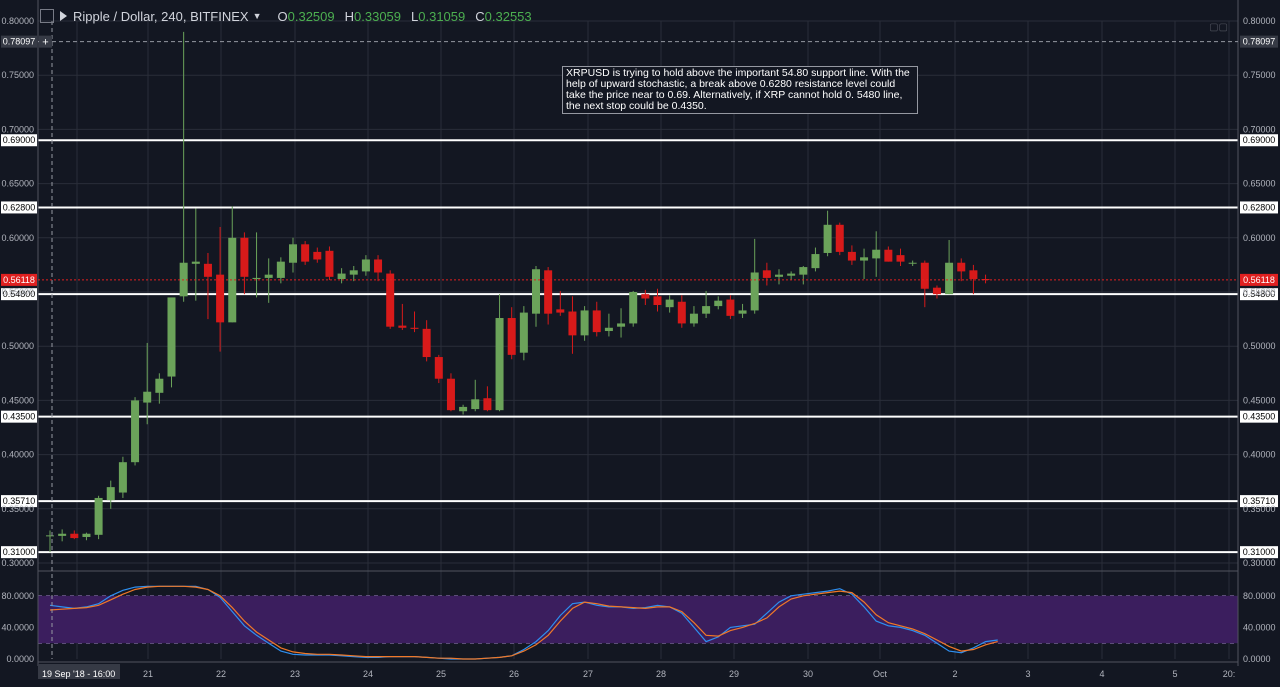 This screenshot has width=1280, height=687. I want to click on current-price-tag-right, so click(1259, 279).